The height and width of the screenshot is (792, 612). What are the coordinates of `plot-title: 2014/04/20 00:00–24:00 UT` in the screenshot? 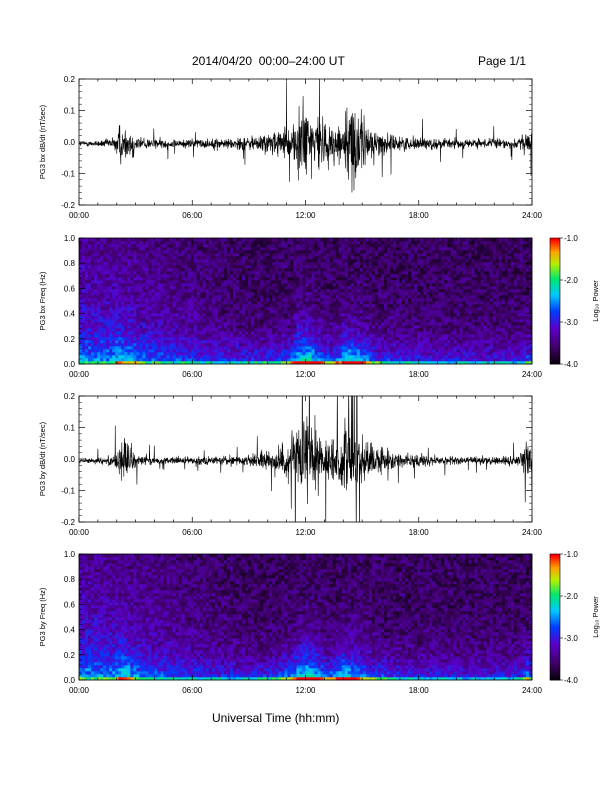 It's located at (268, 61).